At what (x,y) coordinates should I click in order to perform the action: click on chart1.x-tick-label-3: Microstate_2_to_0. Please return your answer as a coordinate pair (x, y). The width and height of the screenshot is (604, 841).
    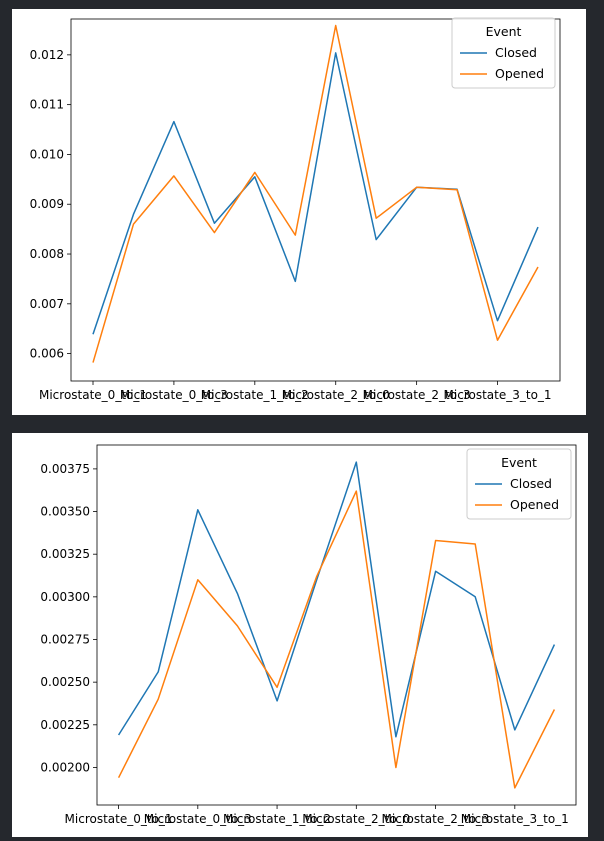
    Looking at the image, I should click on (336, 395).